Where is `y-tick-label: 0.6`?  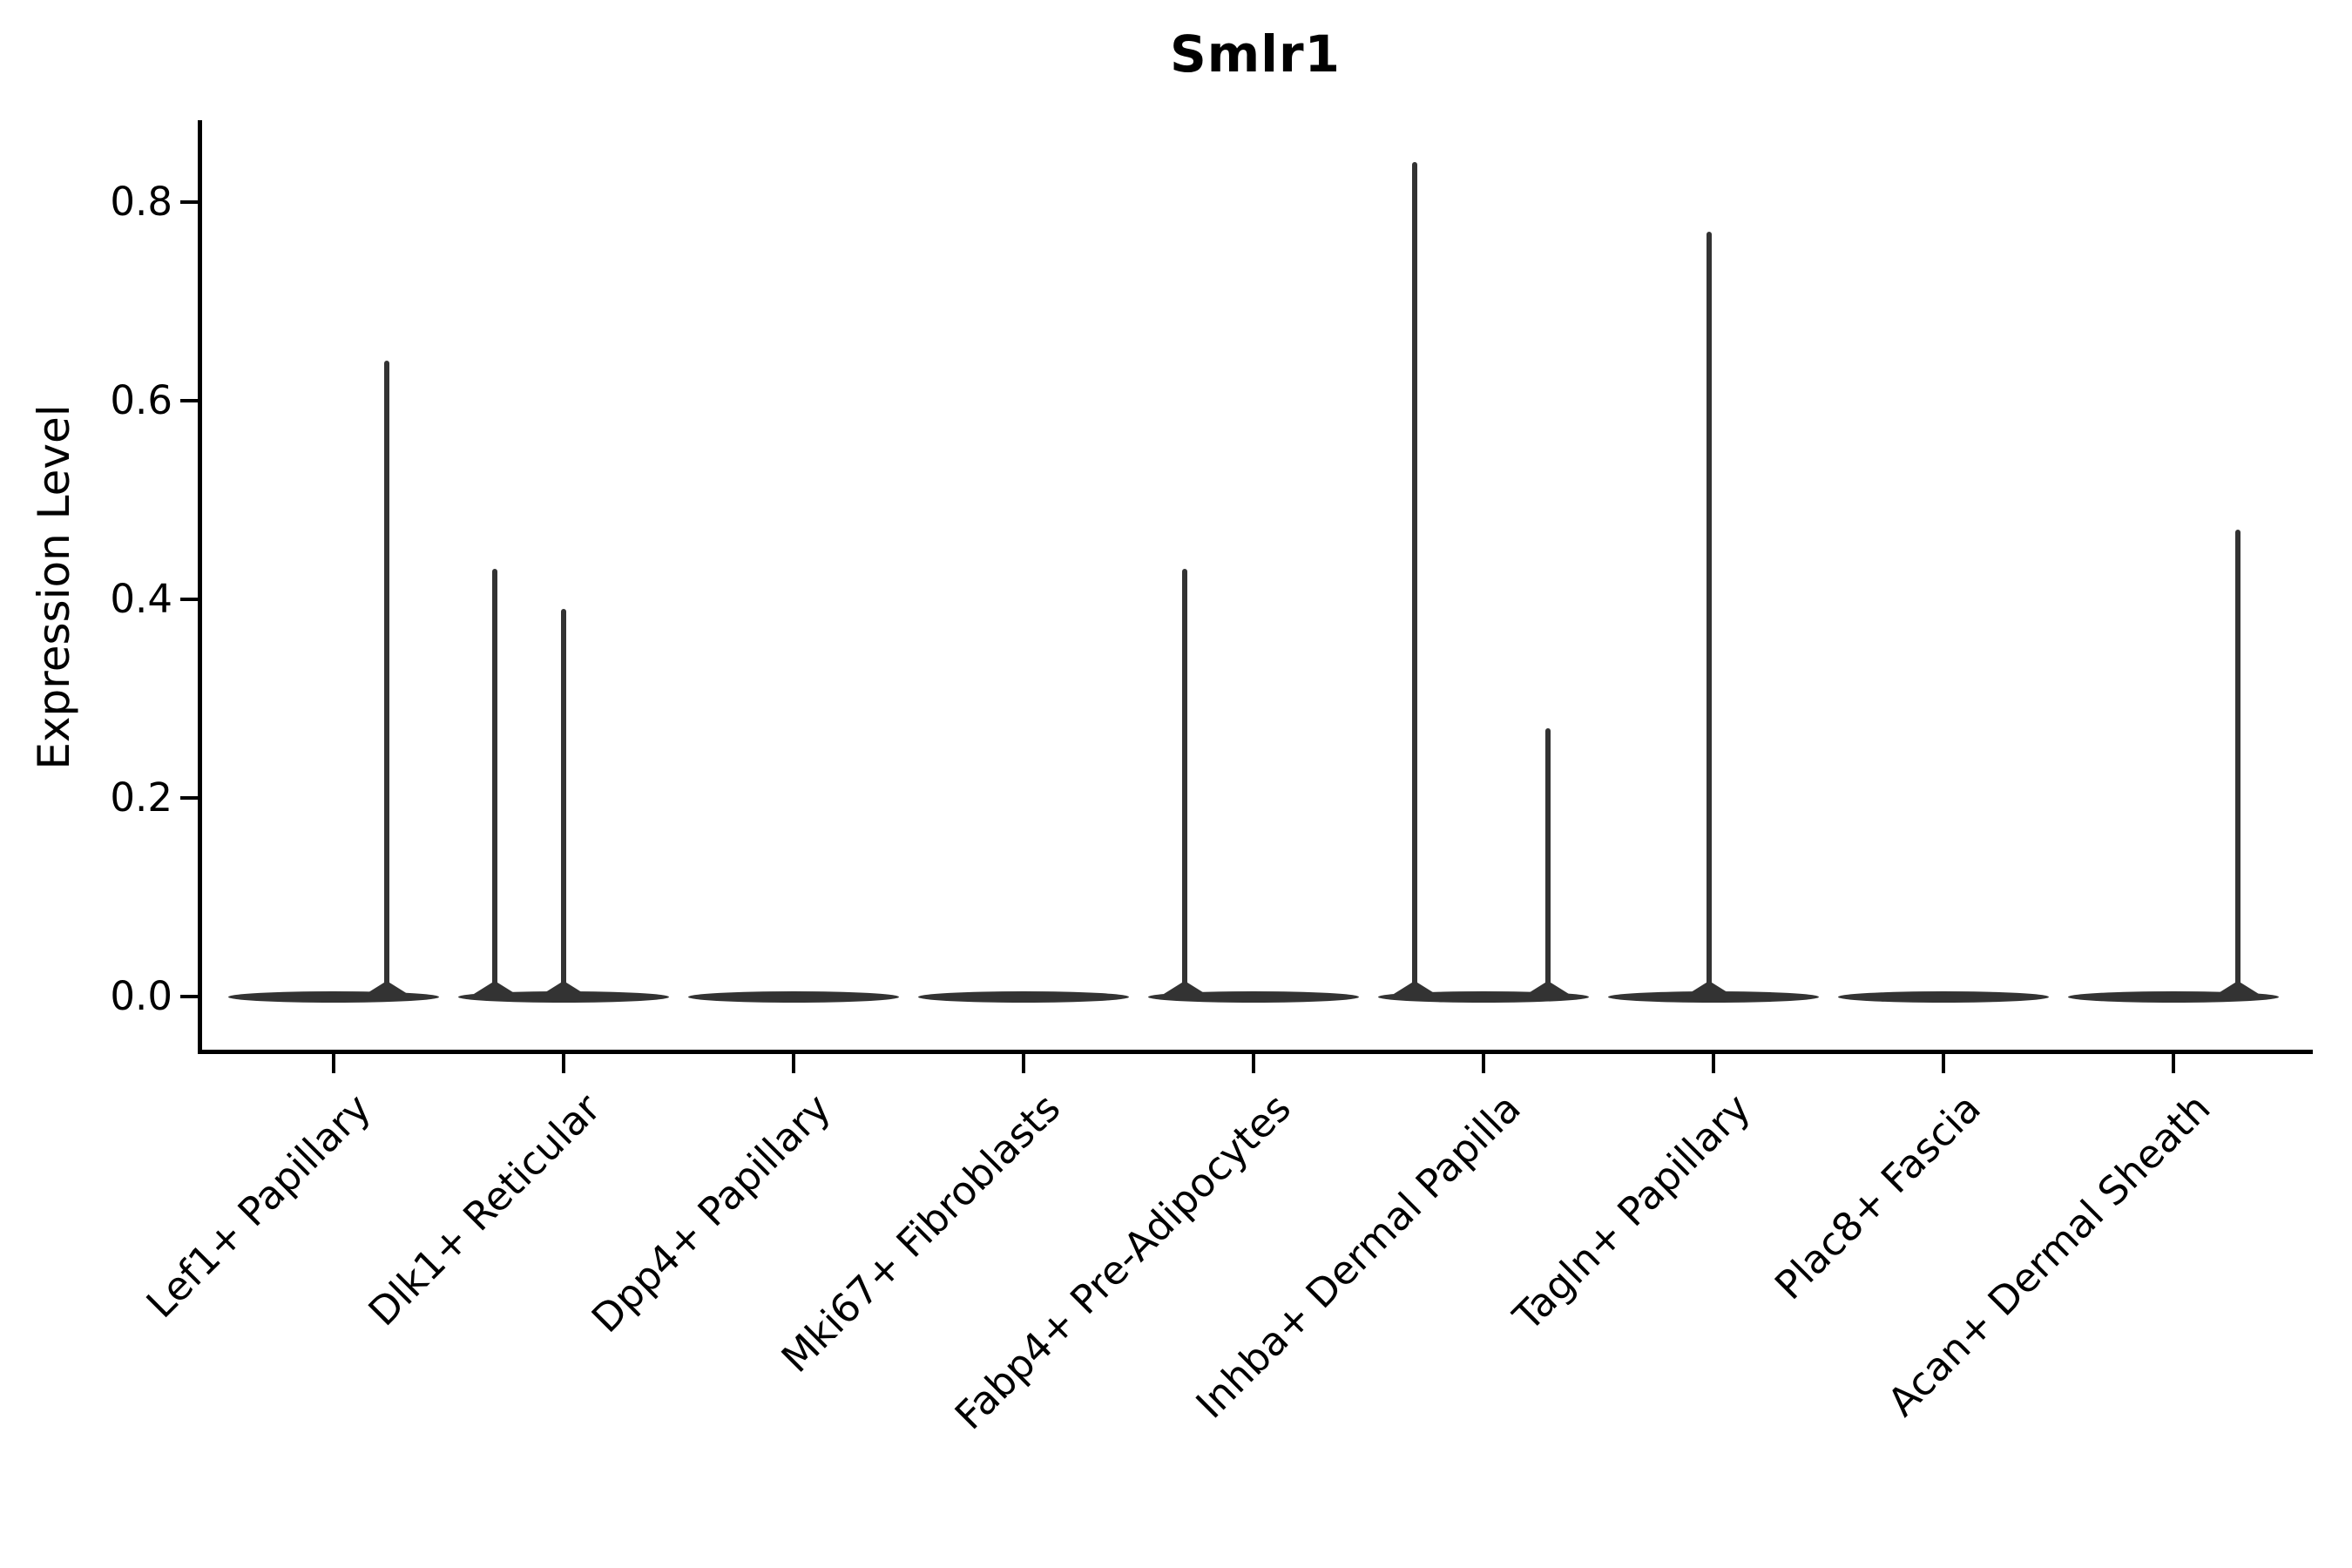 y-tick-label: 0.6 is located at coordinates (141, 399).